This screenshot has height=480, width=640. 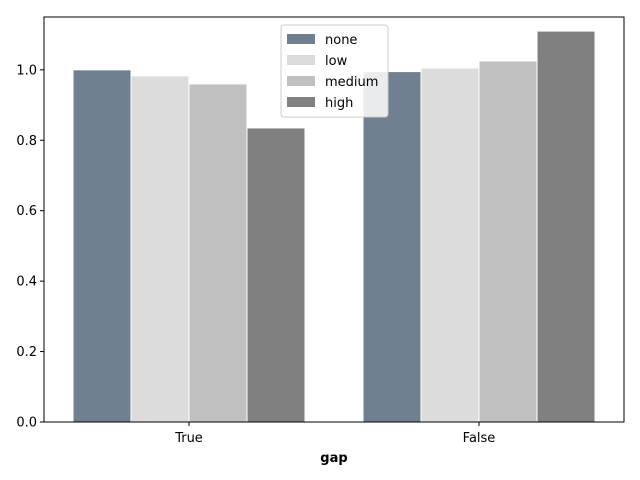 What do you see at coordinates (479, 438) in the screenshot?
I see `x-tick-label: False` at bounding box center [479, 438].